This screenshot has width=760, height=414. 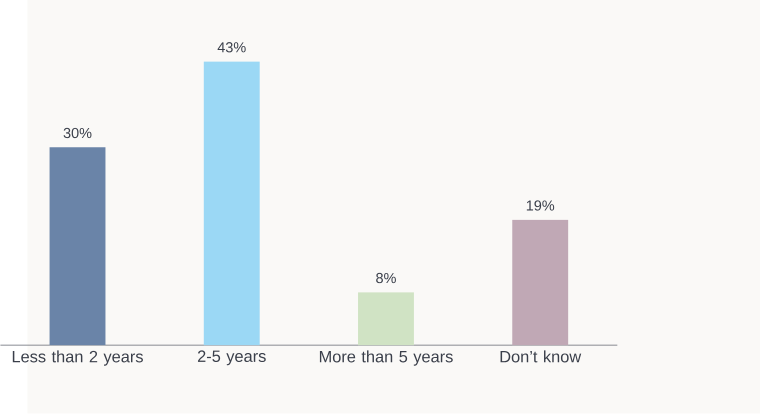 I want to click on x-tick-label: Don’t know, so click(x=541, y=356).